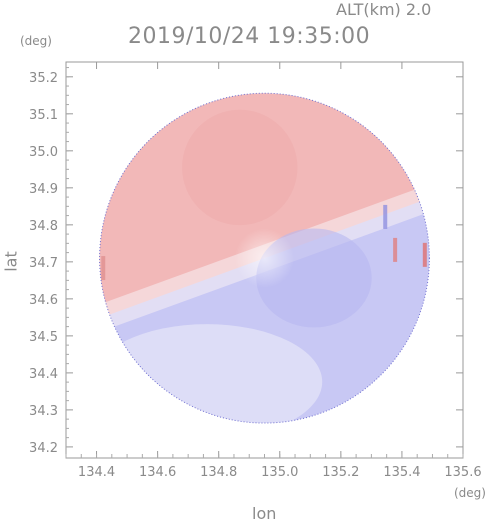 The image size is (491, 523). I want to click on x-tick-label: 134.4, so click(96, 472).